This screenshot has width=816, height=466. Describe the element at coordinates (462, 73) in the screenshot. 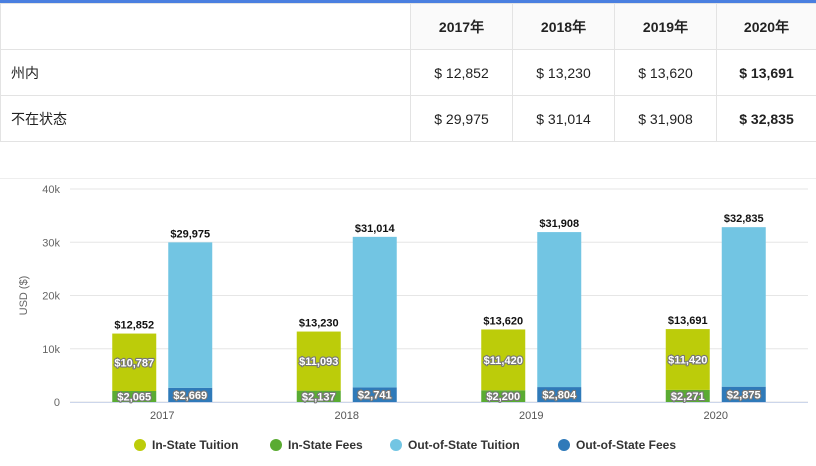

I see `table-cell: $ 12,852` at that location.